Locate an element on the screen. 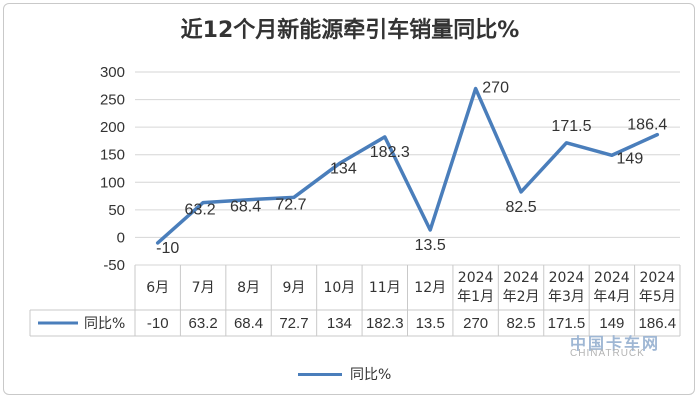 This screenshot has width=700, height=400. data-label: 63.2 is located at coordinates (200, 210).